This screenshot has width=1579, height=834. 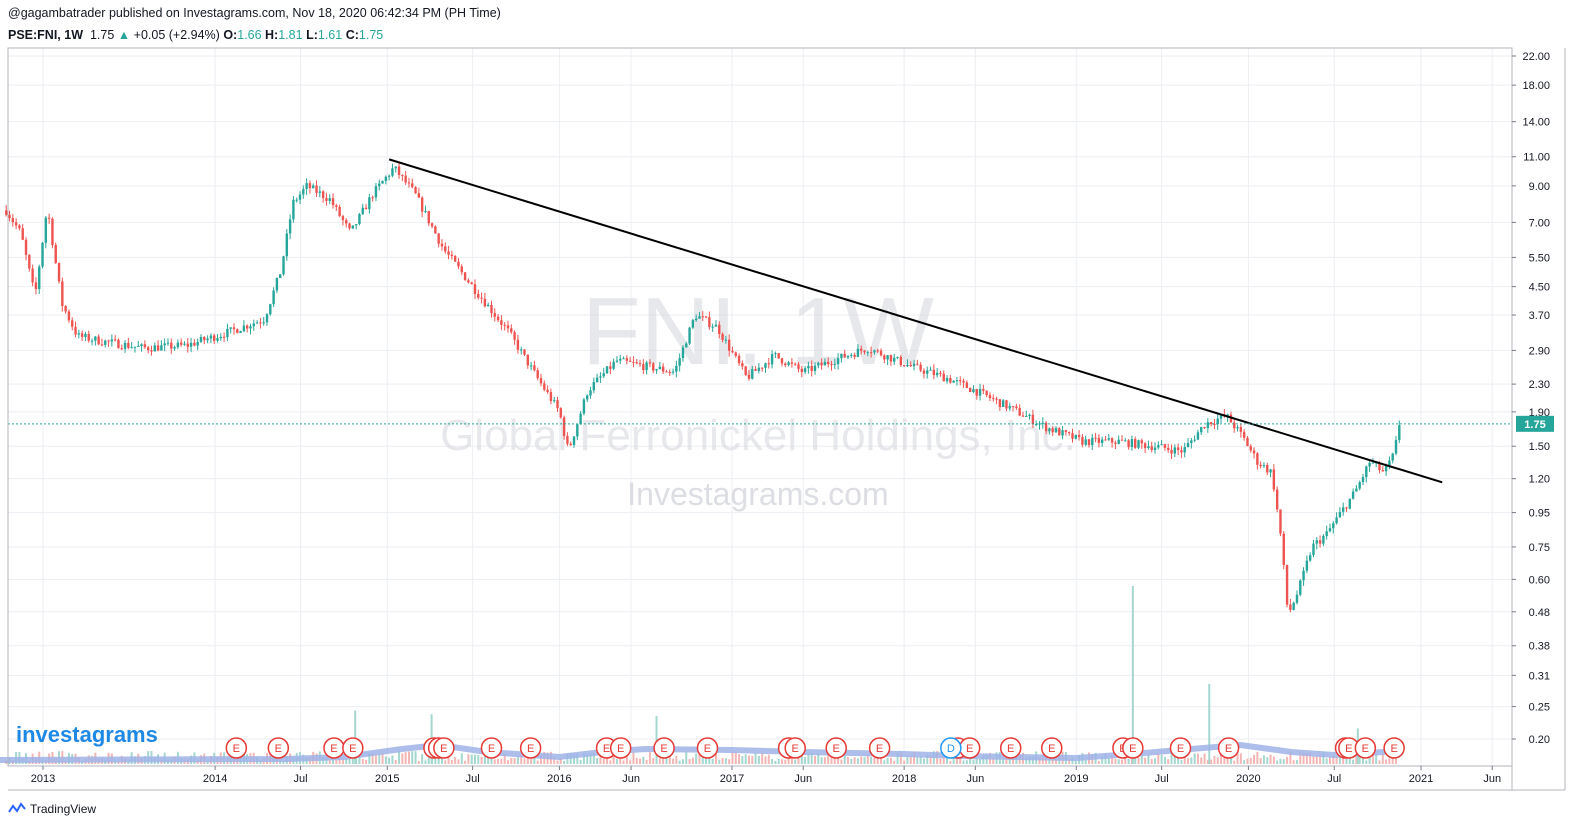 What do you see at coordinates (43, 779) in the screenshot?
I see `x-tick-label: 2013` at bounding box center [43, 779].